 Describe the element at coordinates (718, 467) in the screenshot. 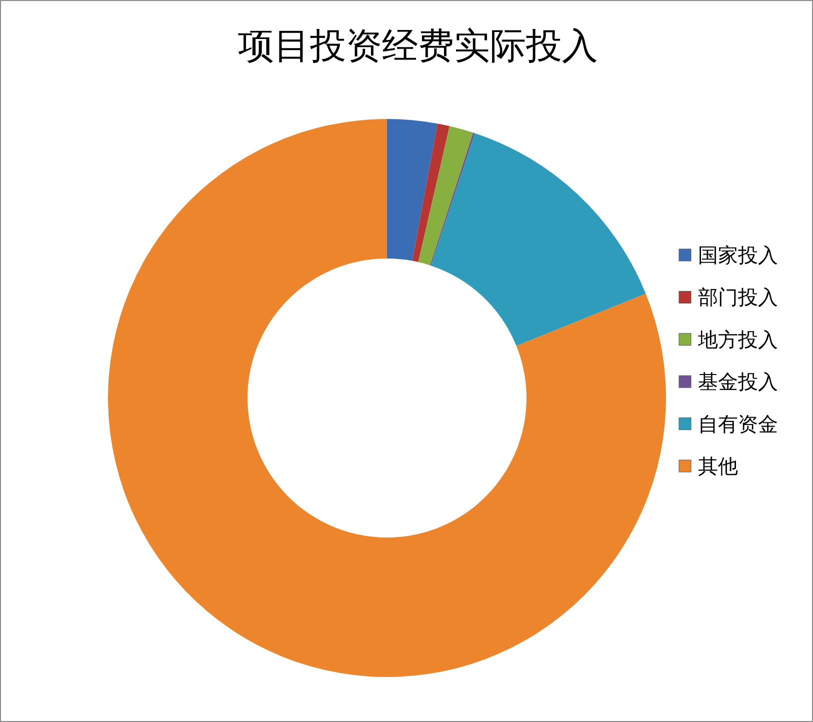

I see `legend-label: 其他` at that location.